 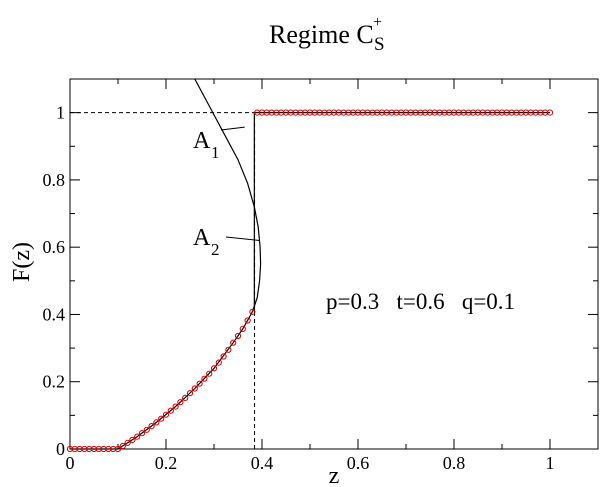 What do you see at coordinates (321, 34) in the screenshot?
I see `chart-title-text: Regime C` at bounding box center [321, 34].